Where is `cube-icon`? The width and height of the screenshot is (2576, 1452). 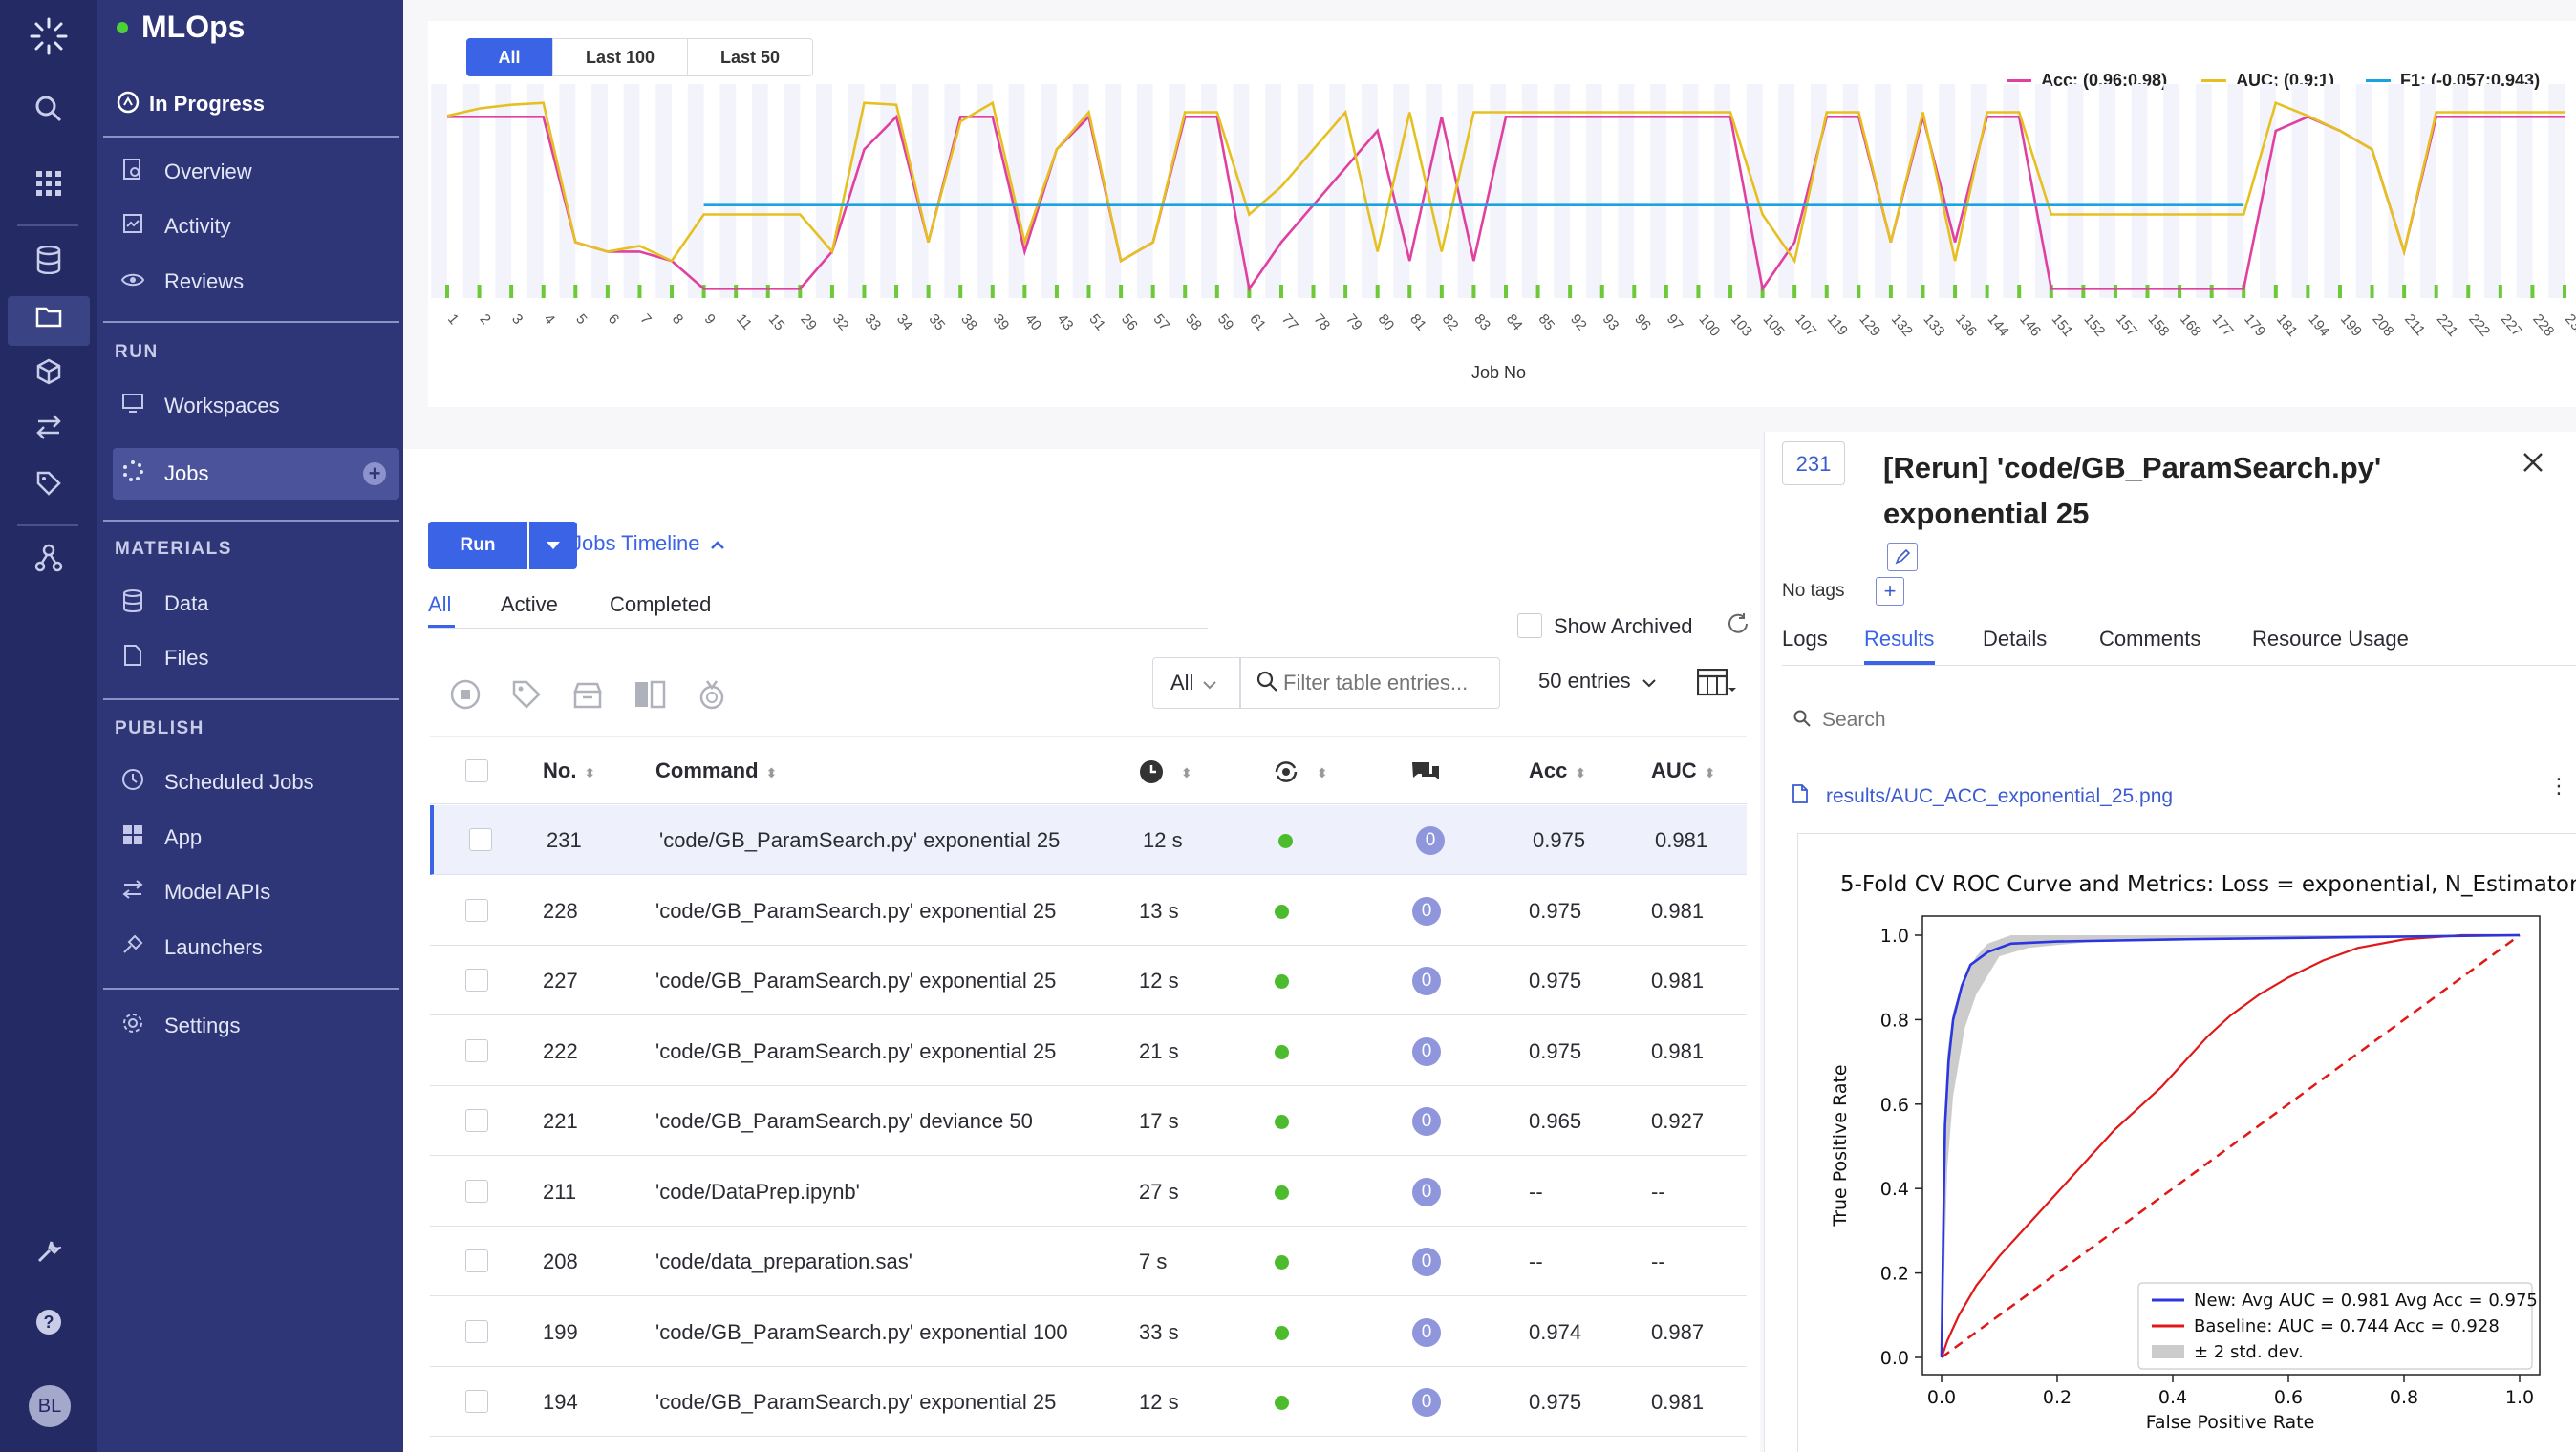 cube-icon is located at coordinates (49, 376).